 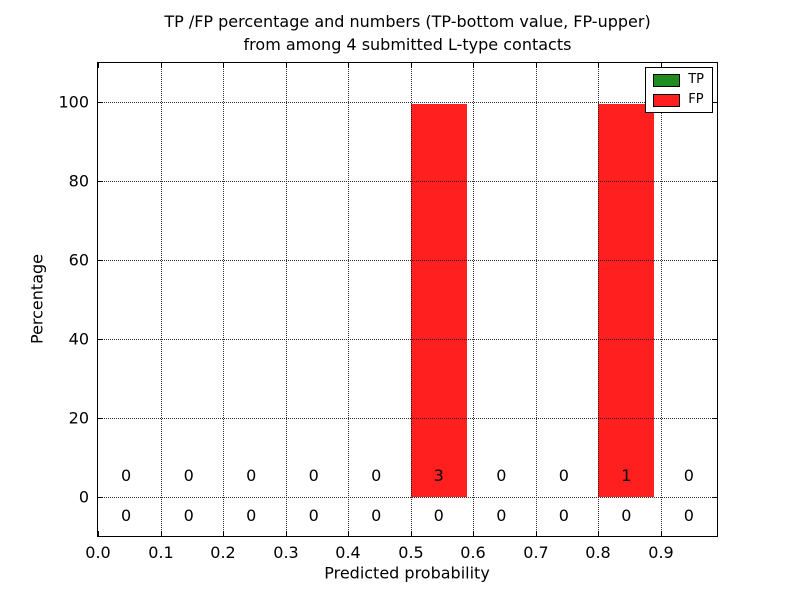 I want to click on x-tick-label: 0.5, so click(x=411, y=552).